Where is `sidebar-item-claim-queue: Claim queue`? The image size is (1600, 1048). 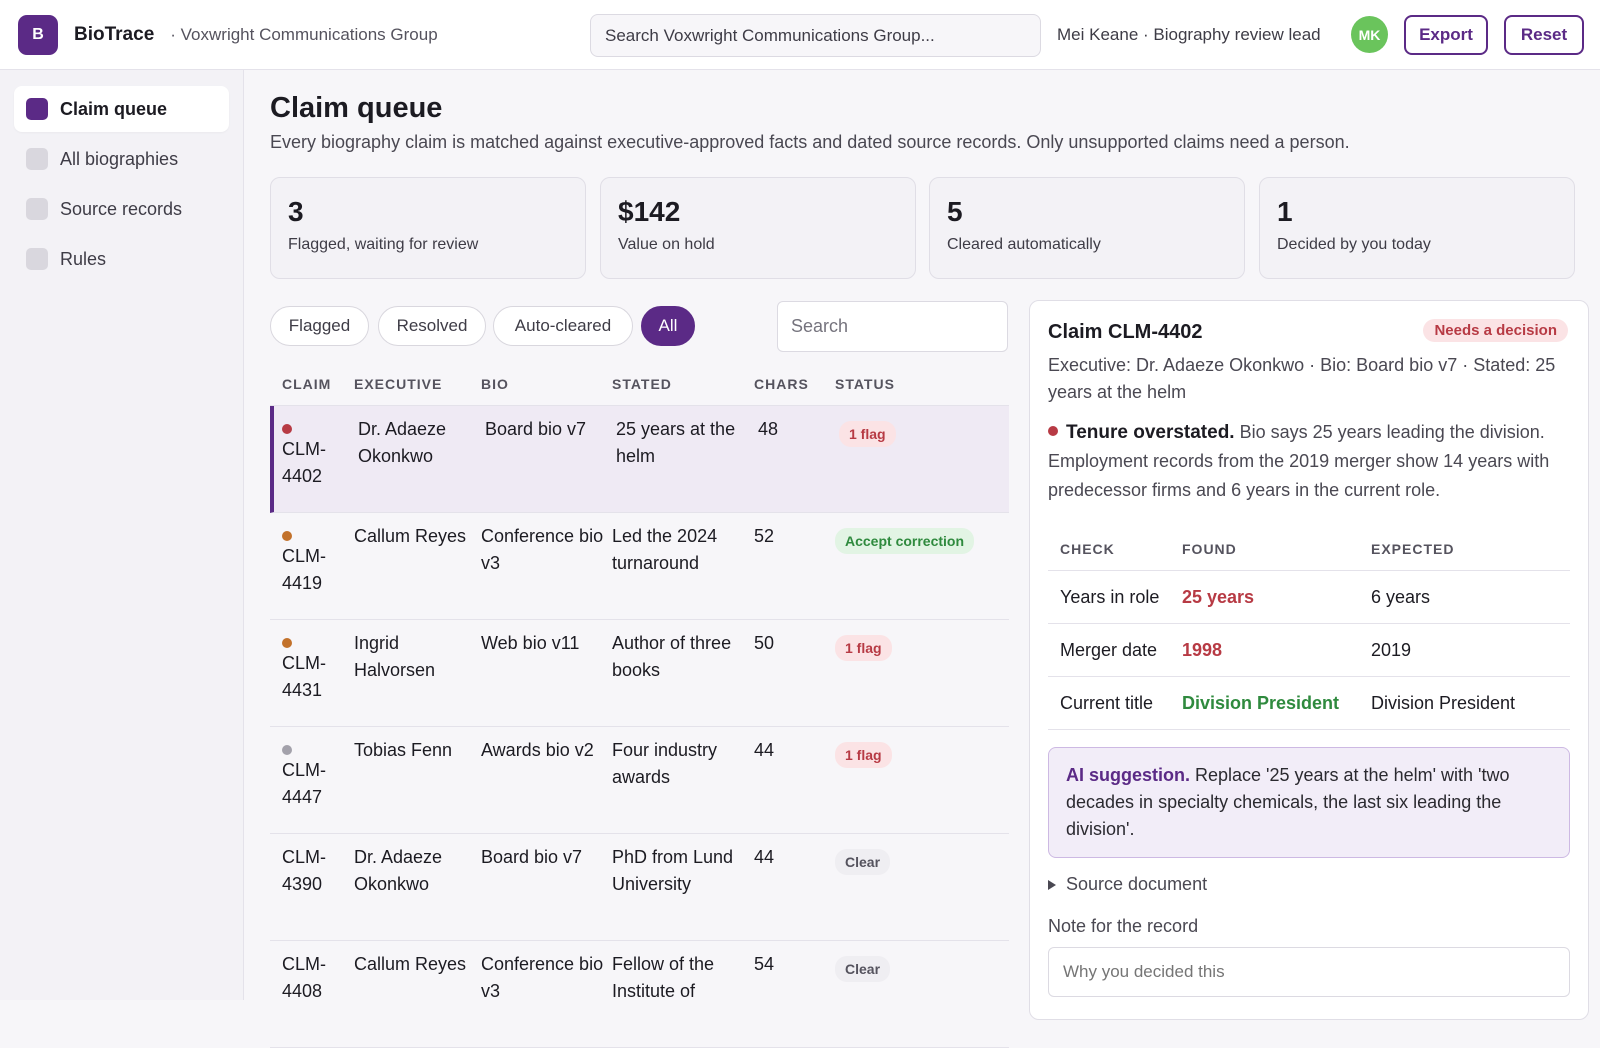 sidebar-item-claim-queue: Claim queue is located at coordinates (121, 109).